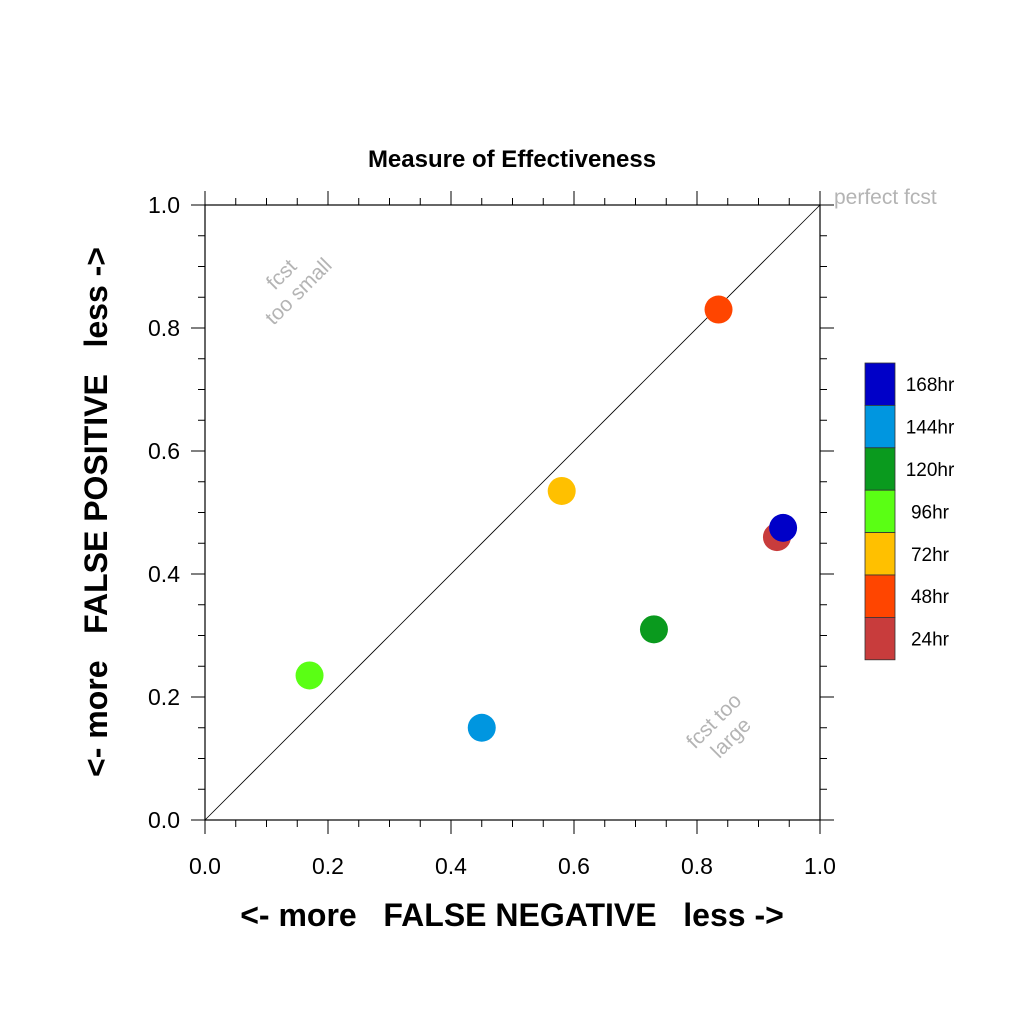 This screenshot has height=1024, width=1024. Describe the element at coordinates (719, 726) in the screenshot. I see `fcst-too-large-annotation: fcst too large` at that location.